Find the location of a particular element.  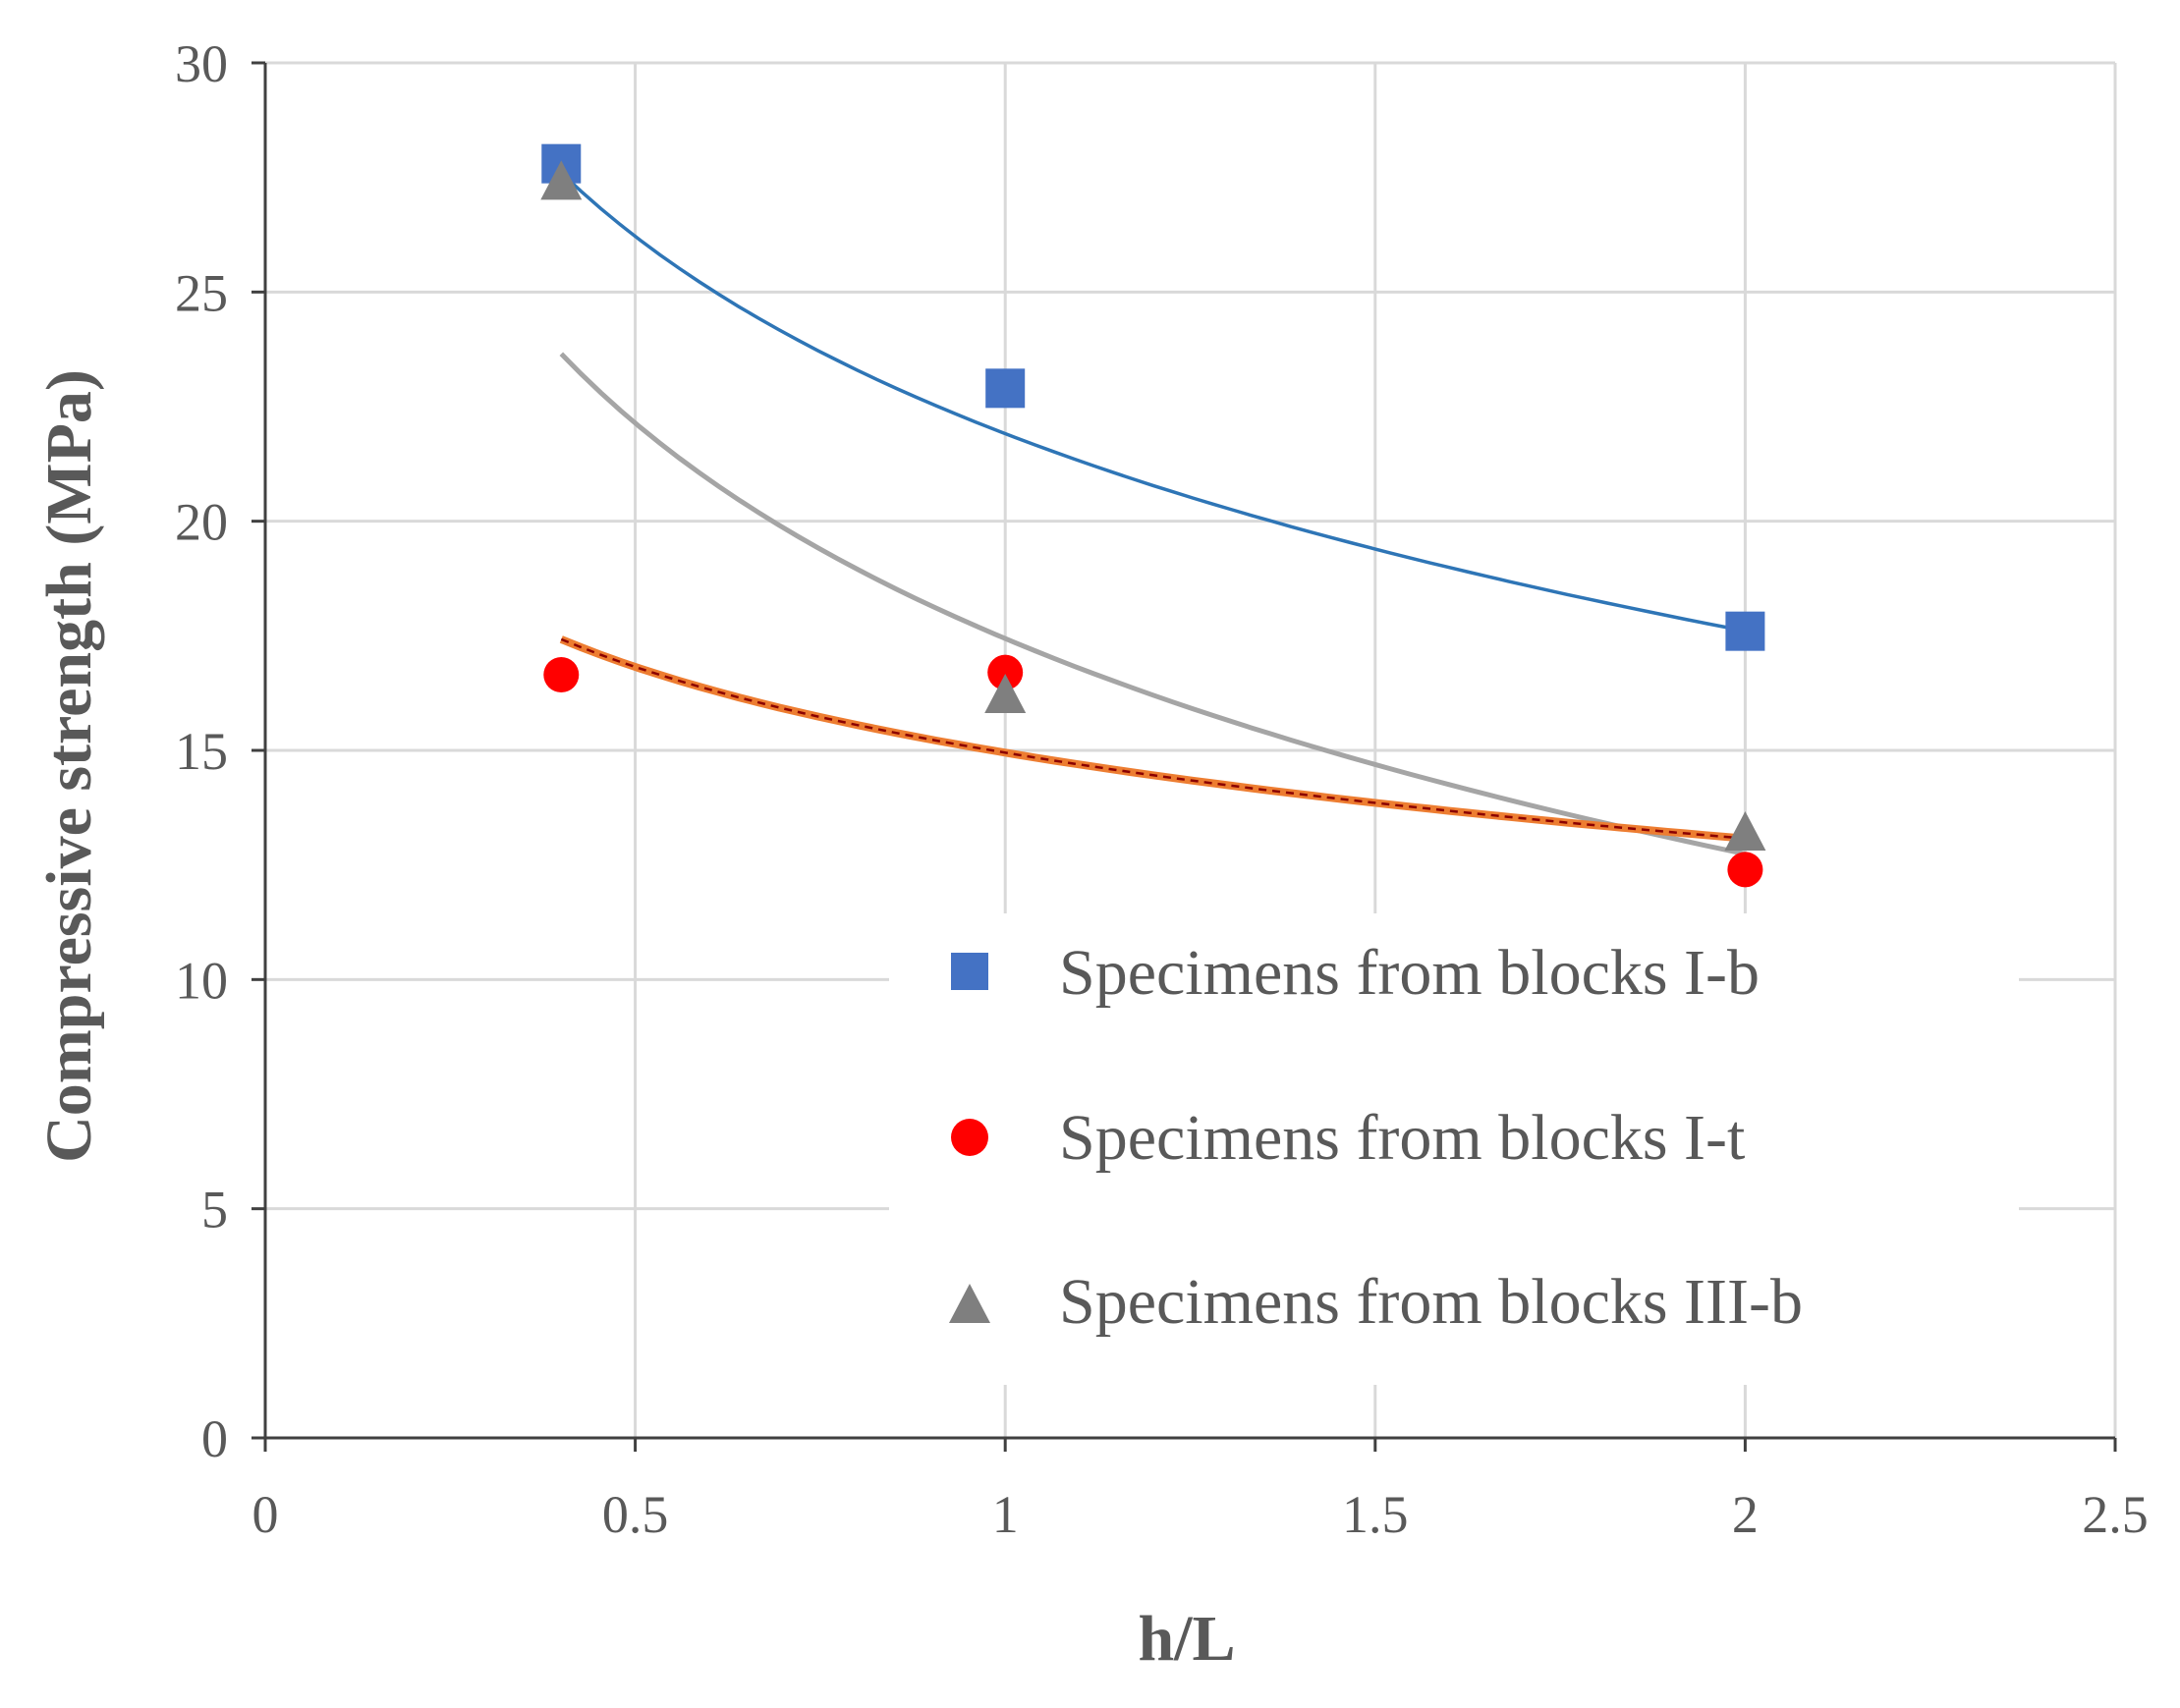

y-tick-label: 25 is located at coordinates (201, 292).